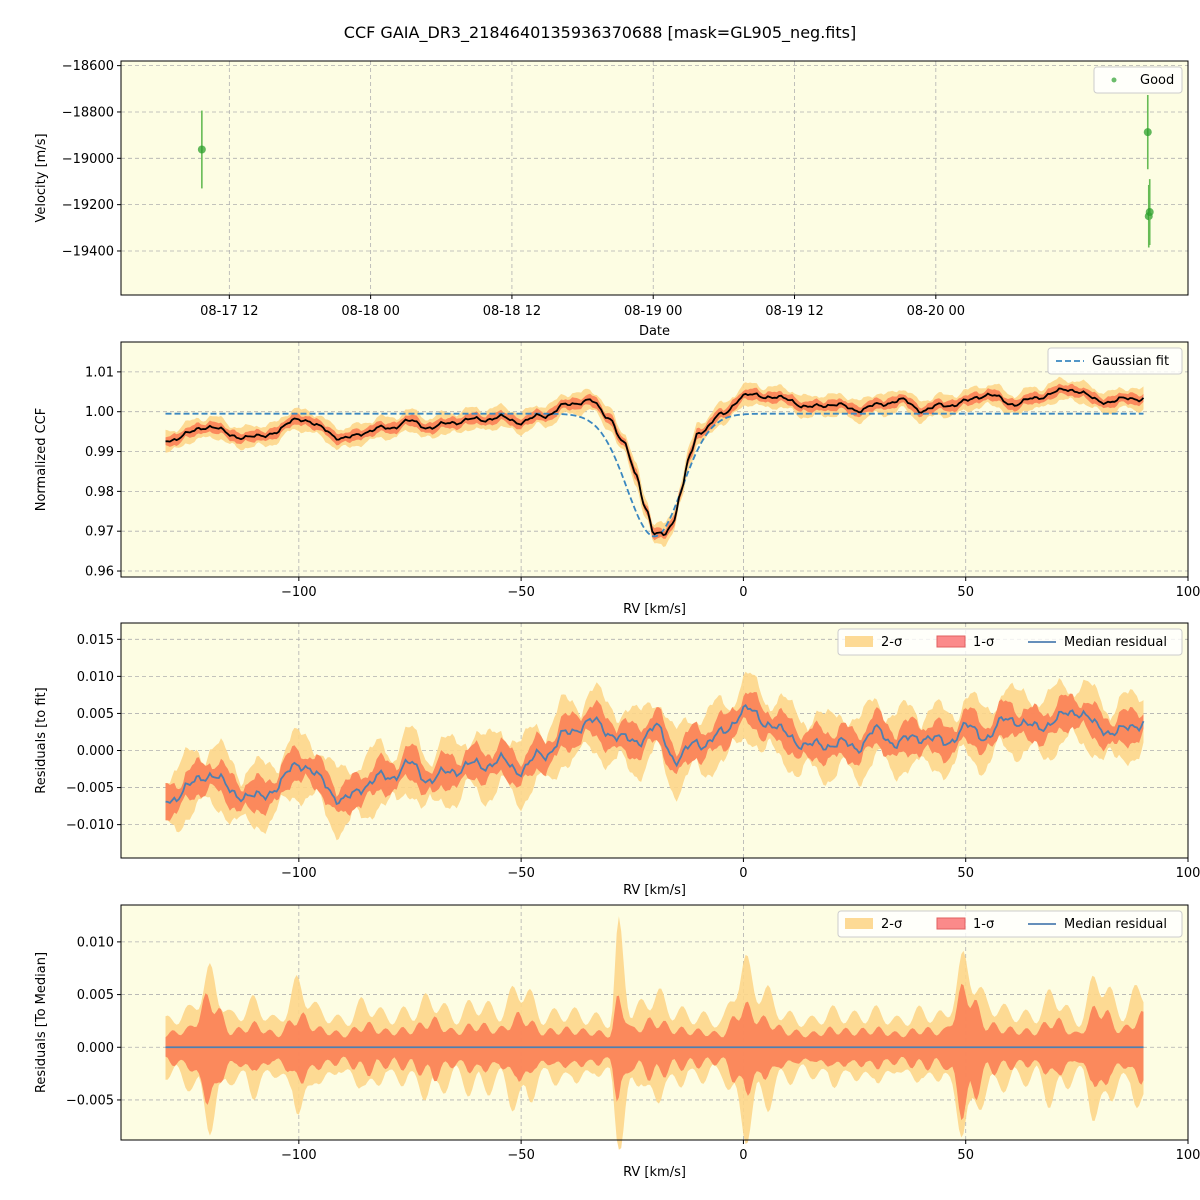 The image size is (1200, 1200). What do you see at coordinates (41, 740) in the screenshot?
I see `y-axis-label: Residuals [to fit]` at bounding box center [41, 740].